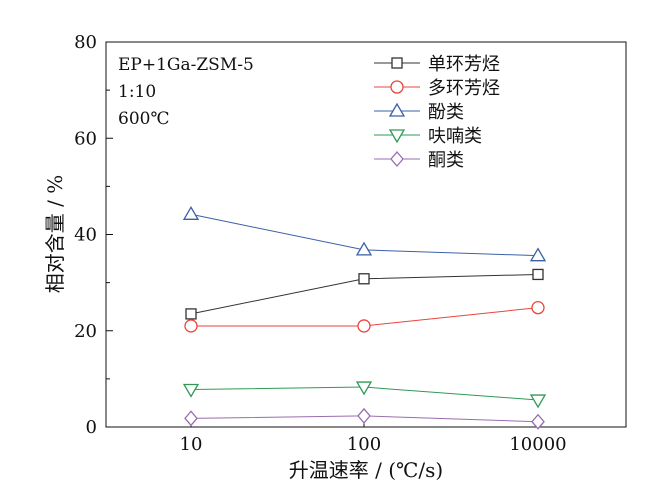 This screenshot has width=669, height=487. What do you see at coordinates (191, 444) in the screenshot?
I see `x-tick-label: 10` at bounding box center [191, 444].